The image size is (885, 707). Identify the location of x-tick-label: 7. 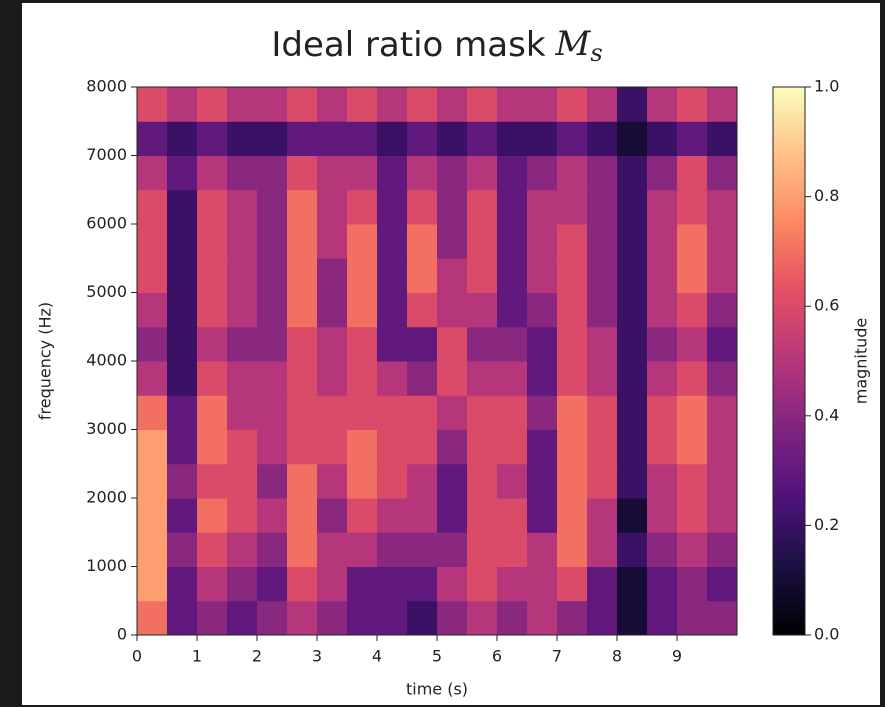
(557, 656).